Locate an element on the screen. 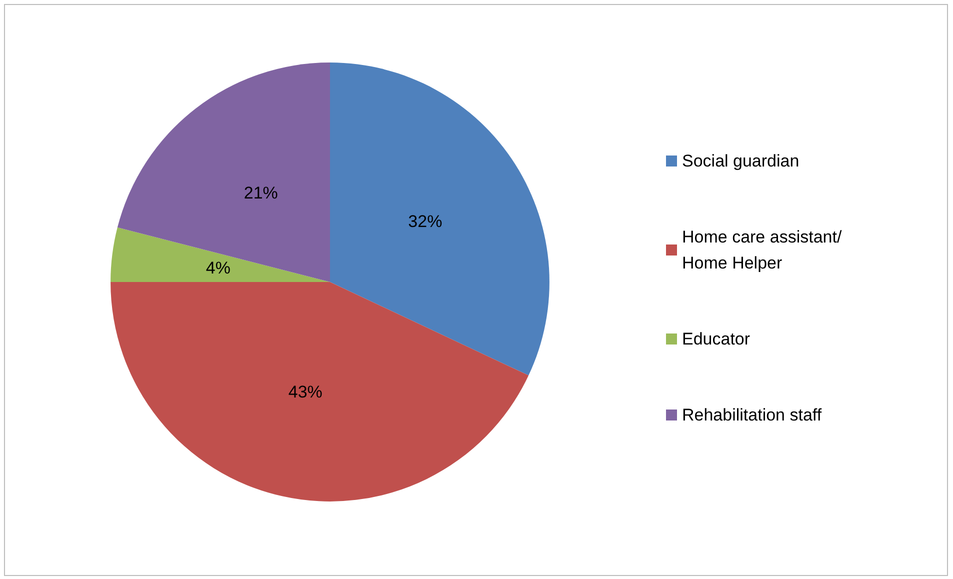 This screenshot has width=953, height=579. legend-label: Home care assistant/Home Helper is located at coordinates (762, 250).